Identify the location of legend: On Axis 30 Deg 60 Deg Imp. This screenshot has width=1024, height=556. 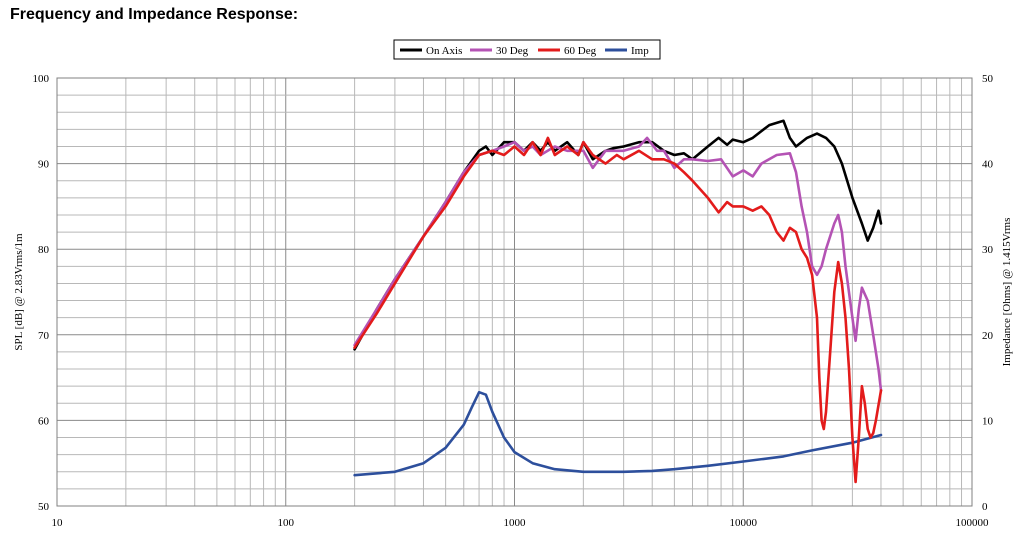
(527, 49).